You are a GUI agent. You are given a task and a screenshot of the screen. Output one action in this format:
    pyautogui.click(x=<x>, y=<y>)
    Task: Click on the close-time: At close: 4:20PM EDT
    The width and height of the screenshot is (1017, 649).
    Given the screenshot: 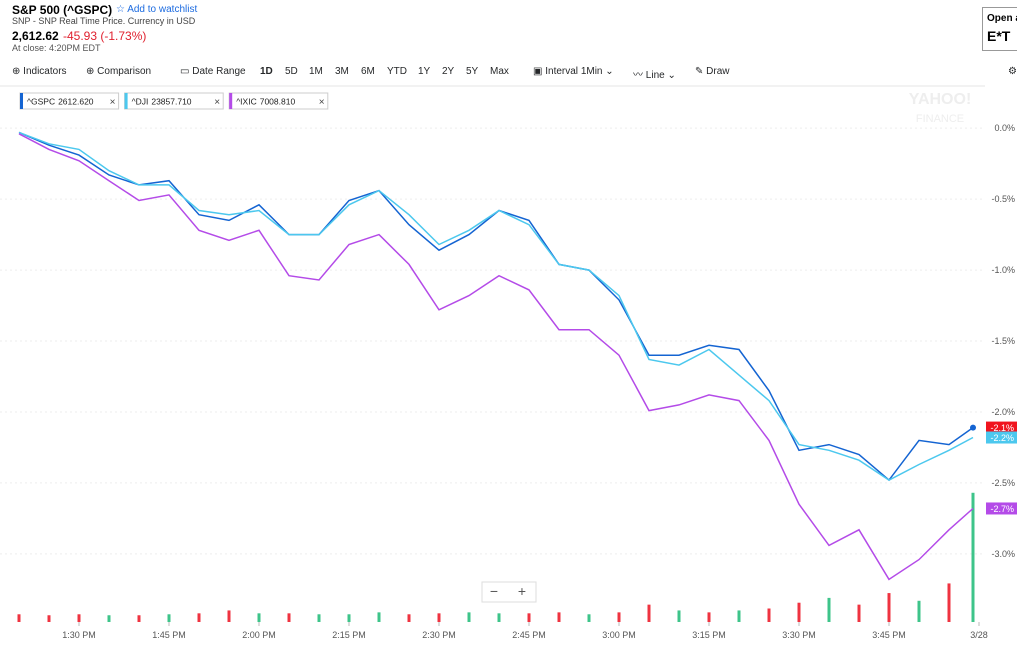 What is the action you would take?
    pyautogui.click(x=56, y=48)
    